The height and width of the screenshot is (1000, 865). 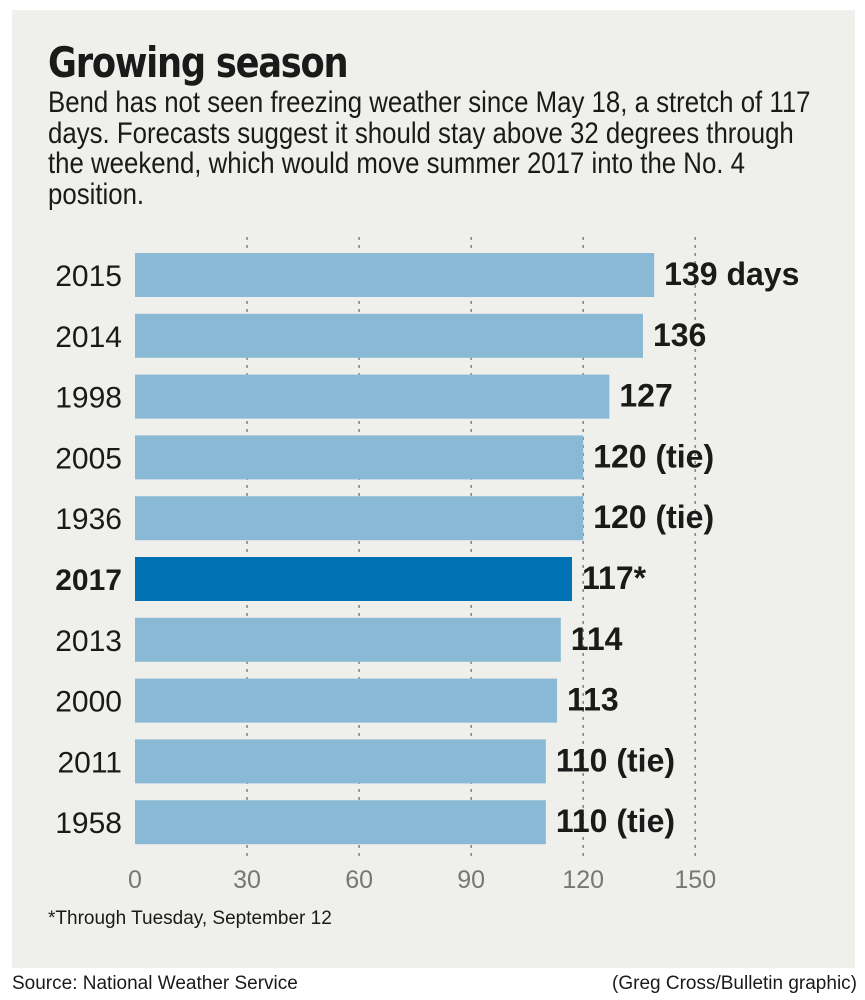 I want to click on value-label: 113, so click(x=593, y=700).